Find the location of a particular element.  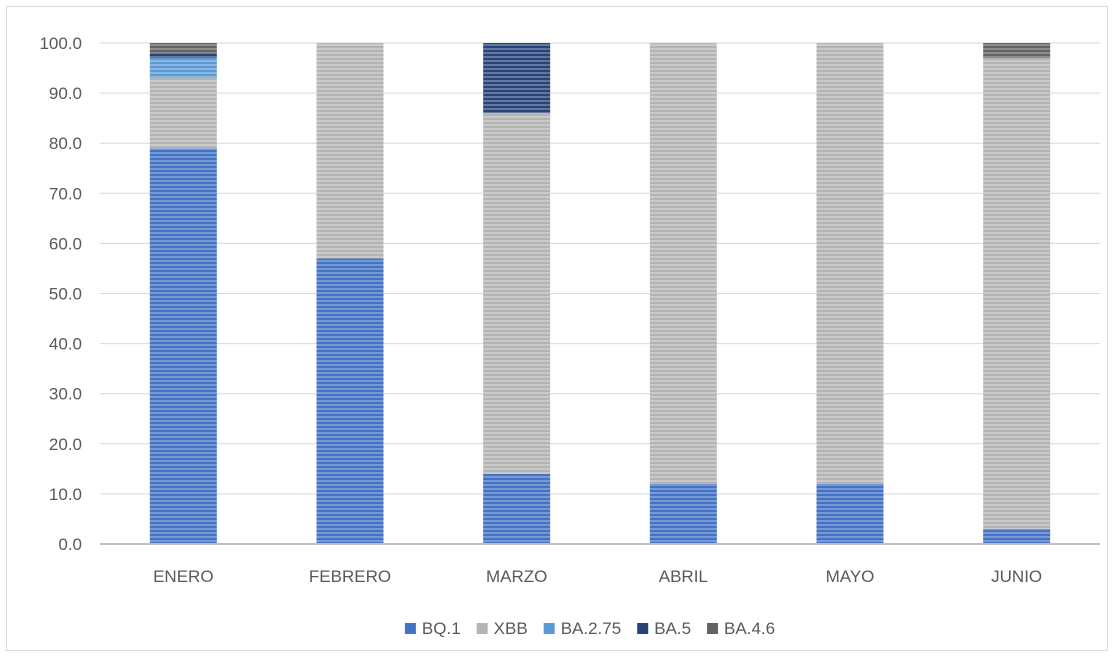

legend-label: BA.2.75 is located at coordinates (591, 628).